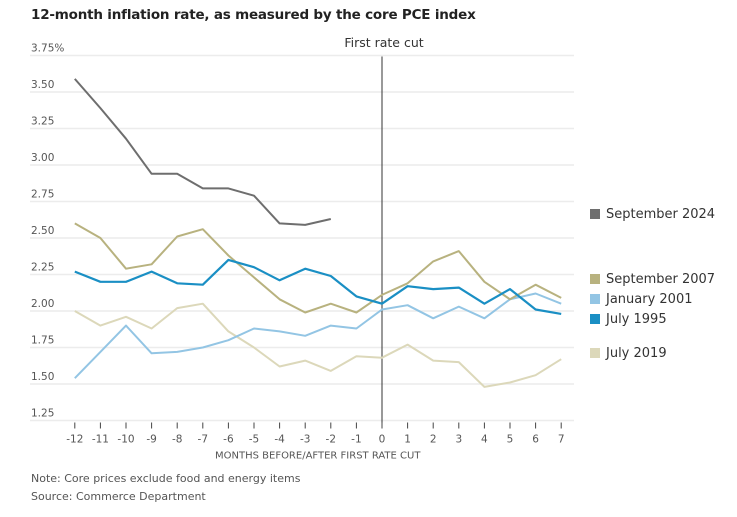 This screenshot has height=517, width=737. What do you see at coordinates (318, 345) in the screenshot?
I see `series-line-july-2019` at bounding box center [318, 345].